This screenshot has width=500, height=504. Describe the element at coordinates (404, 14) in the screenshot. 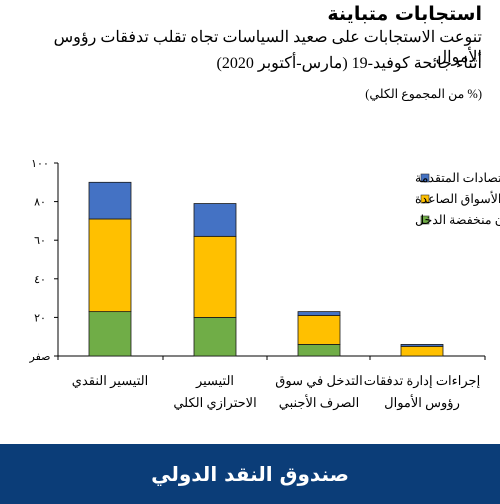

I see `chart-title: استجابات متباينة` at that location.